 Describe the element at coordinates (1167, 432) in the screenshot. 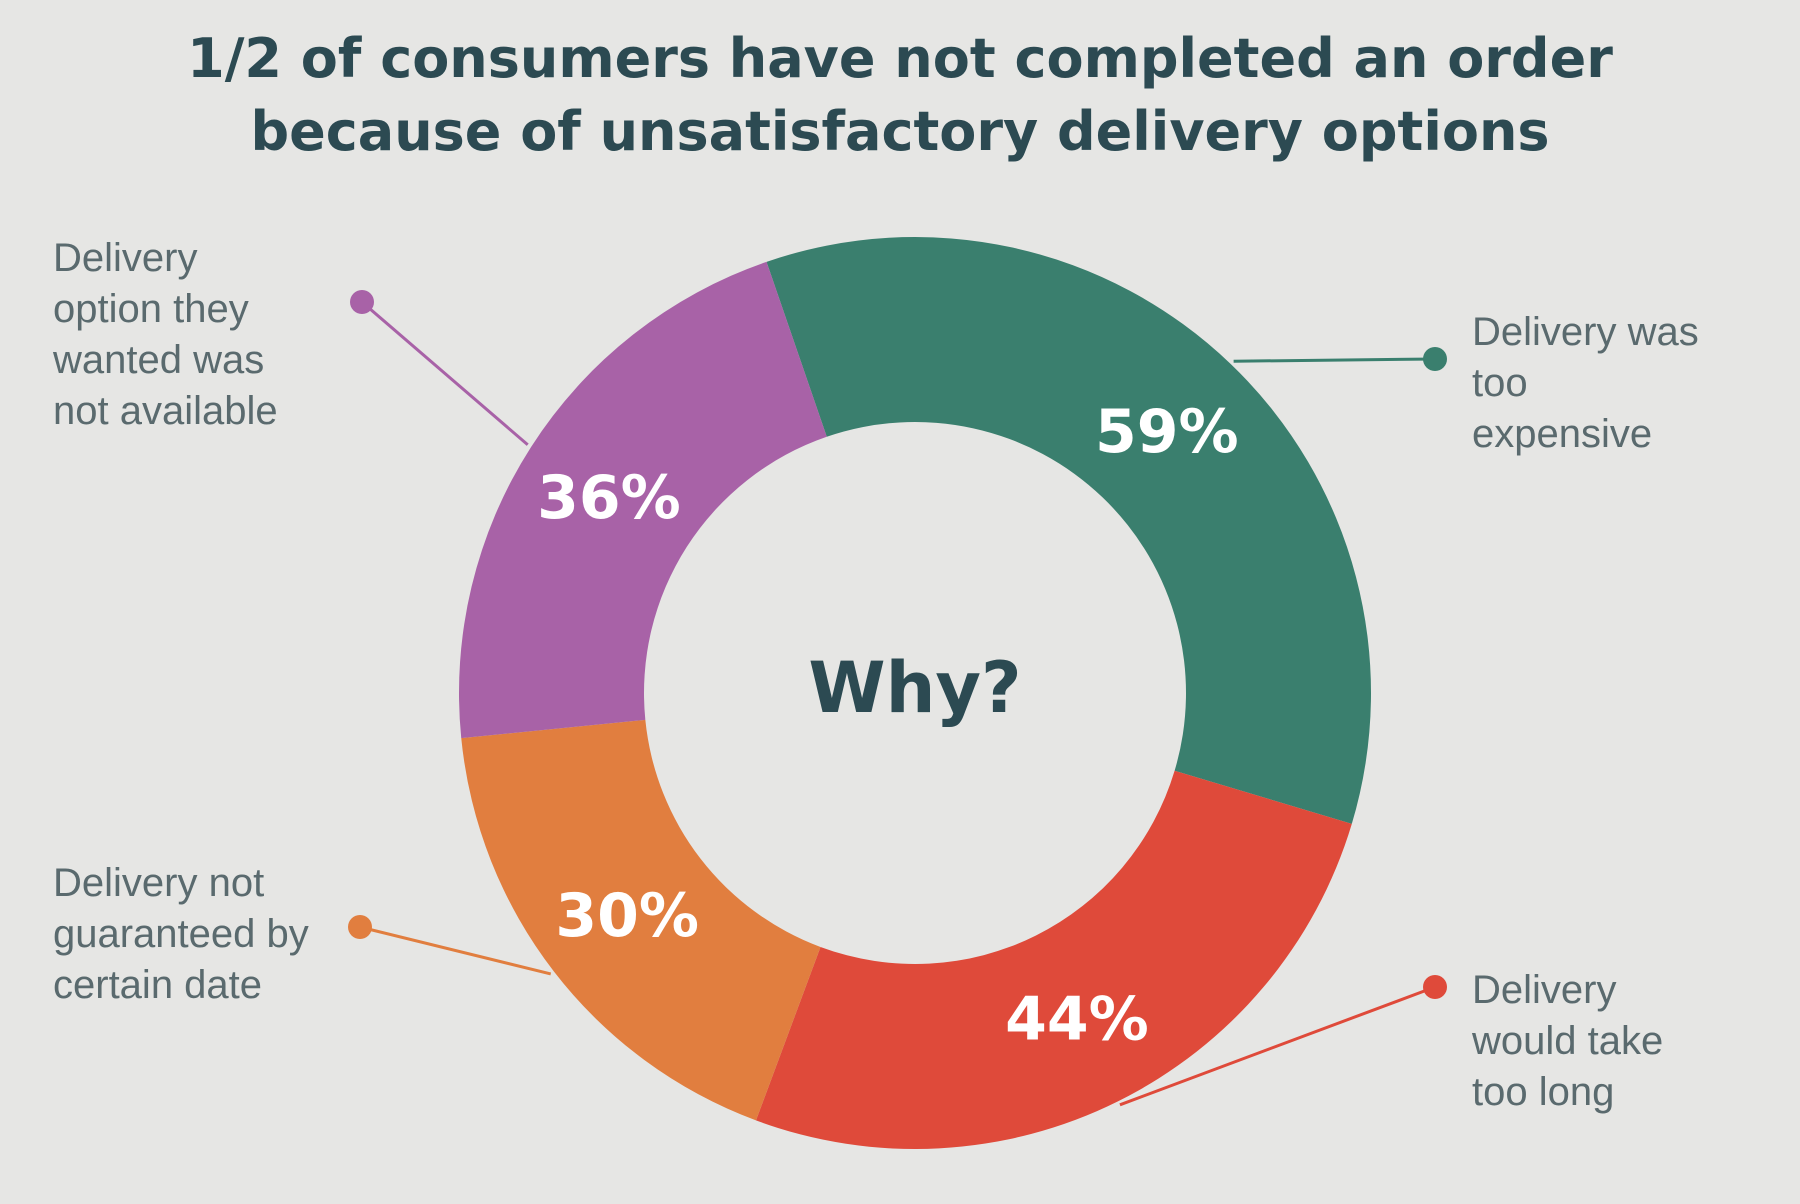

I see `percent-label-too-expensive: 59%` at that location.